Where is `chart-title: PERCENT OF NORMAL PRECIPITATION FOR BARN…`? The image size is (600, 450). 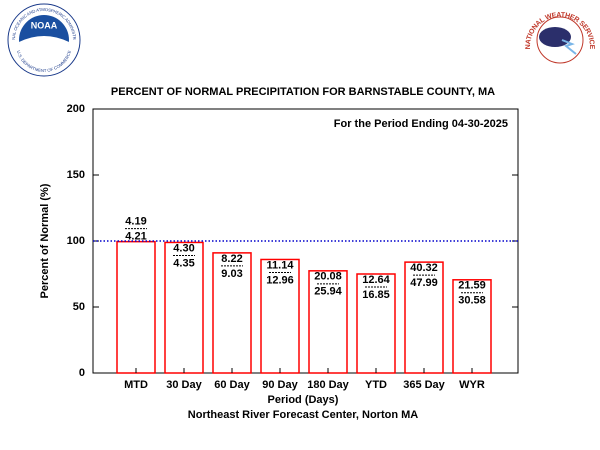
chart-title: PERCENT OF NORMAL PRECIPITATION FOR BARN… is located at coordinates (303, 92).